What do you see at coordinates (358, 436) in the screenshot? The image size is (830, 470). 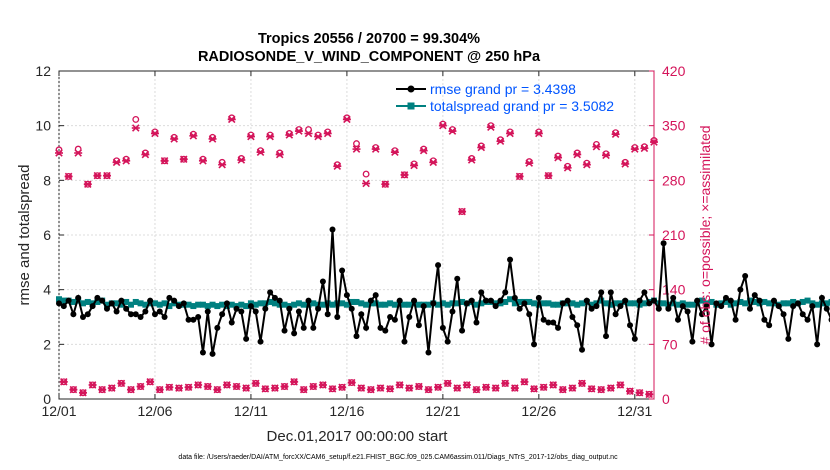 I see `x-axis-label: Dec.01,2017 00:00:00 start` at bounding box center [358, 436].